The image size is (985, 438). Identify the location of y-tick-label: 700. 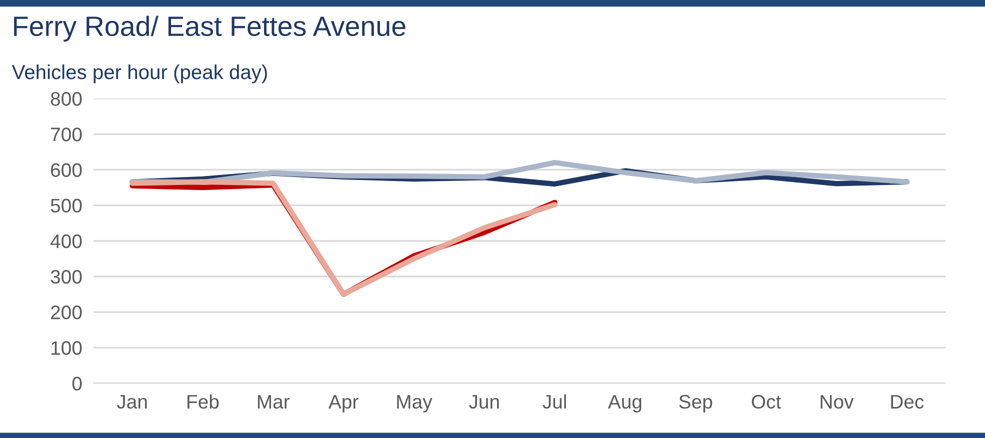
(66, 135).